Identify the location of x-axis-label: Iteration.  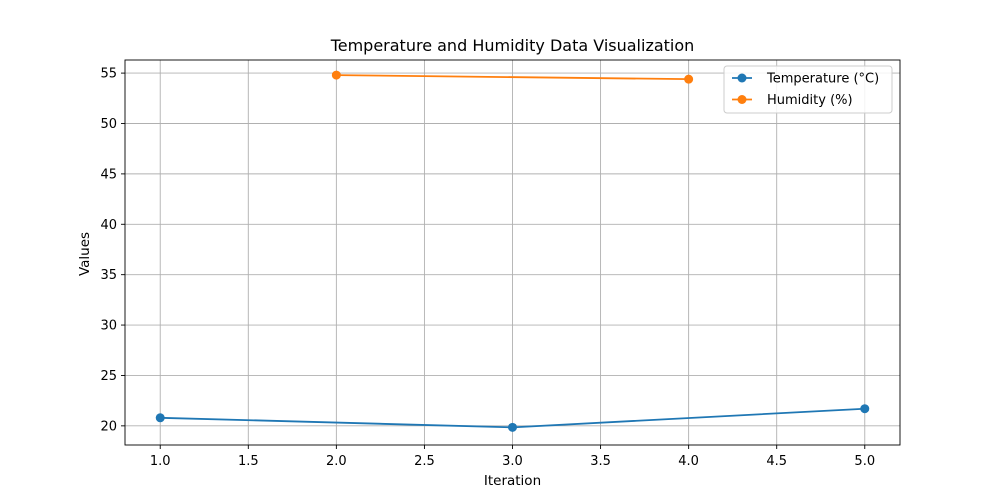
(512, 481).